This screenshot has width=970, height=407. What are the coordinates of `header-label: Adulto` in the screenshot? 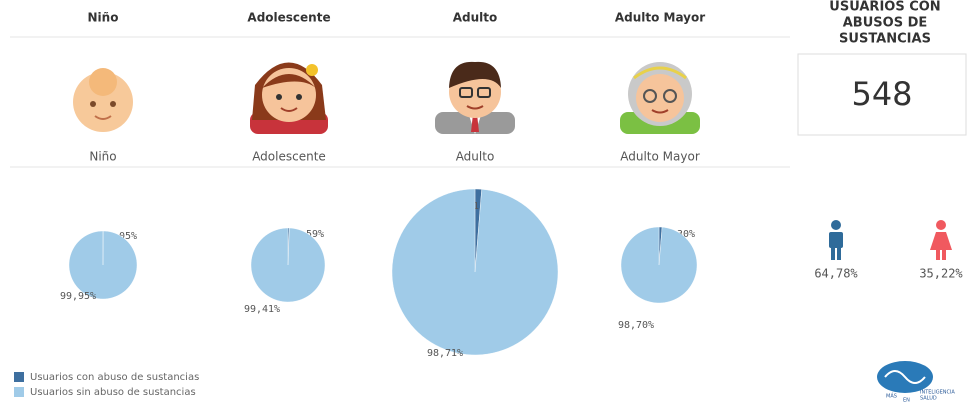 It's located at (475, 18).